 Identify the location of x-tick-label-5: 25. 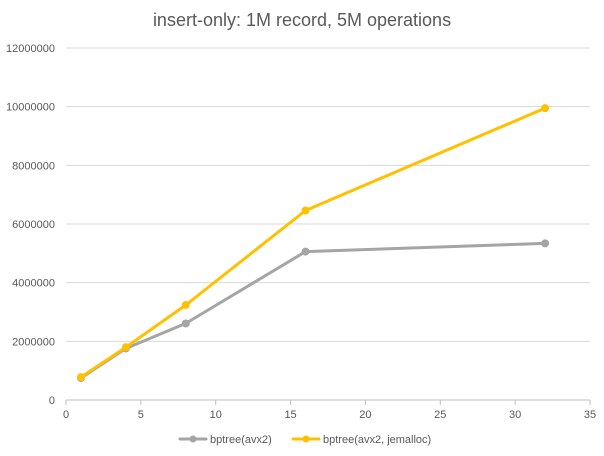
(440, 415).